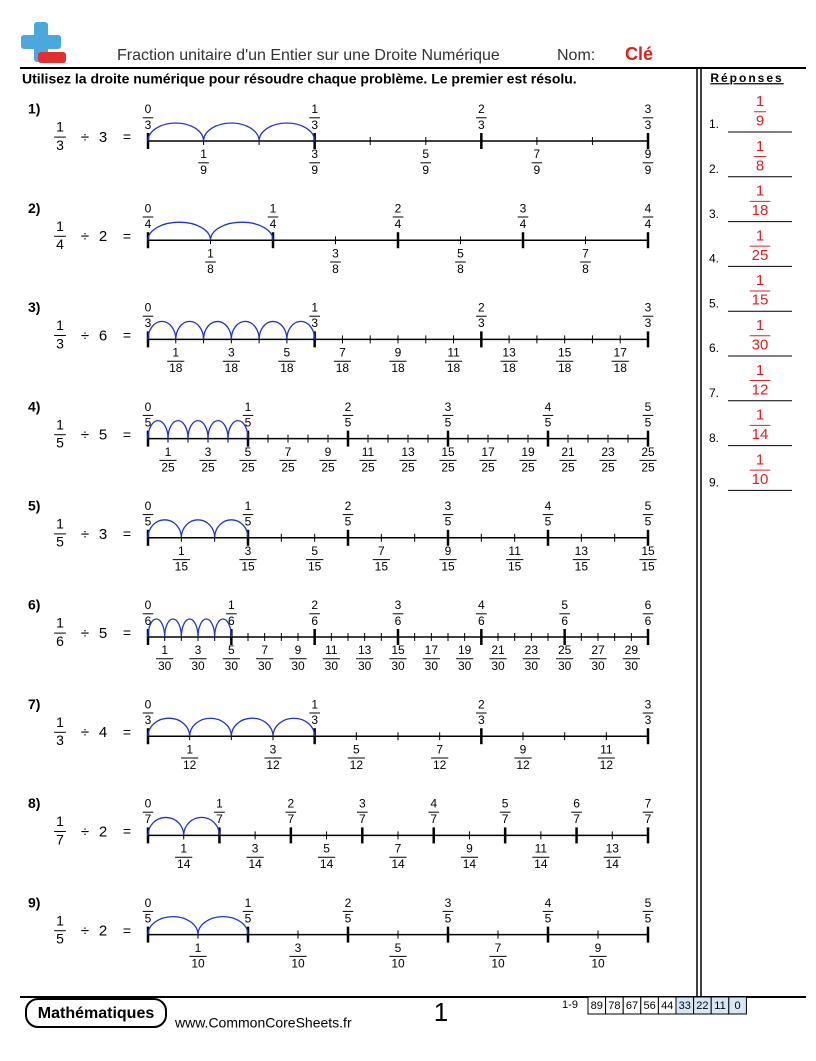 This screenshot has height=1061, width=816. Describe the element at coordinates (34, 109) in the screenshot. I see `problem-label: 1)` at that location.